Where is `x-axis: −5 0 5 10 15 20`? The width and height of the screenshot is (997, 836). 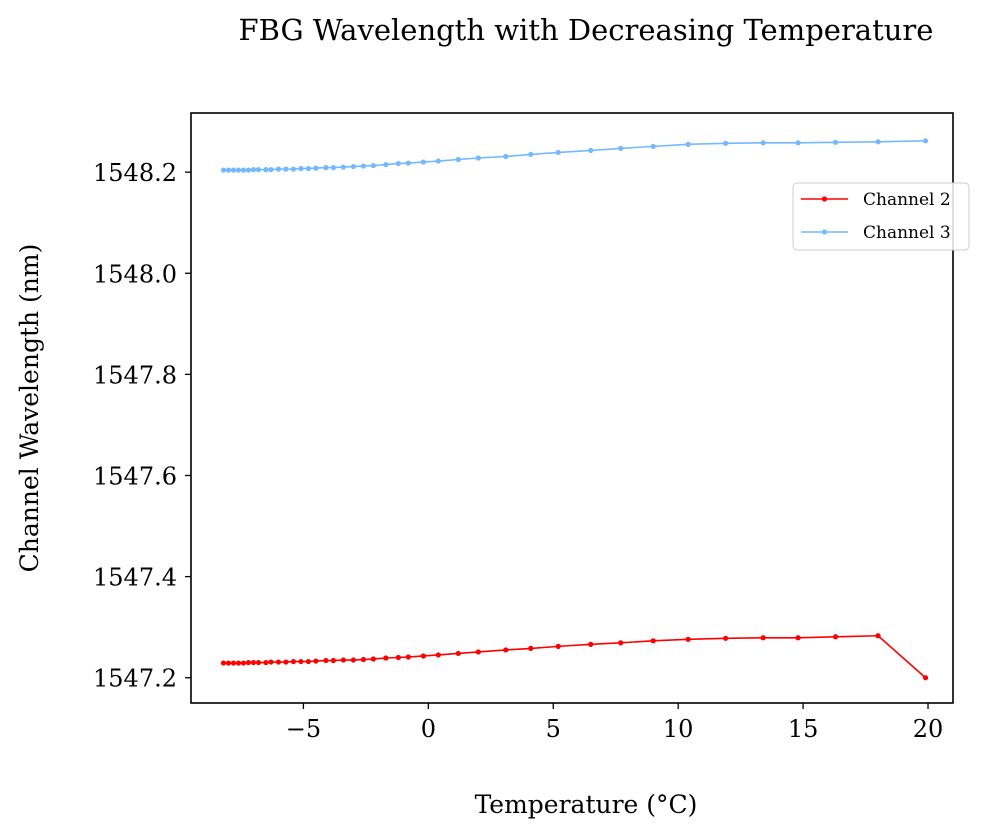
x-axis: −5 0 5 10 15 20 is located at coordinates (615, 723).